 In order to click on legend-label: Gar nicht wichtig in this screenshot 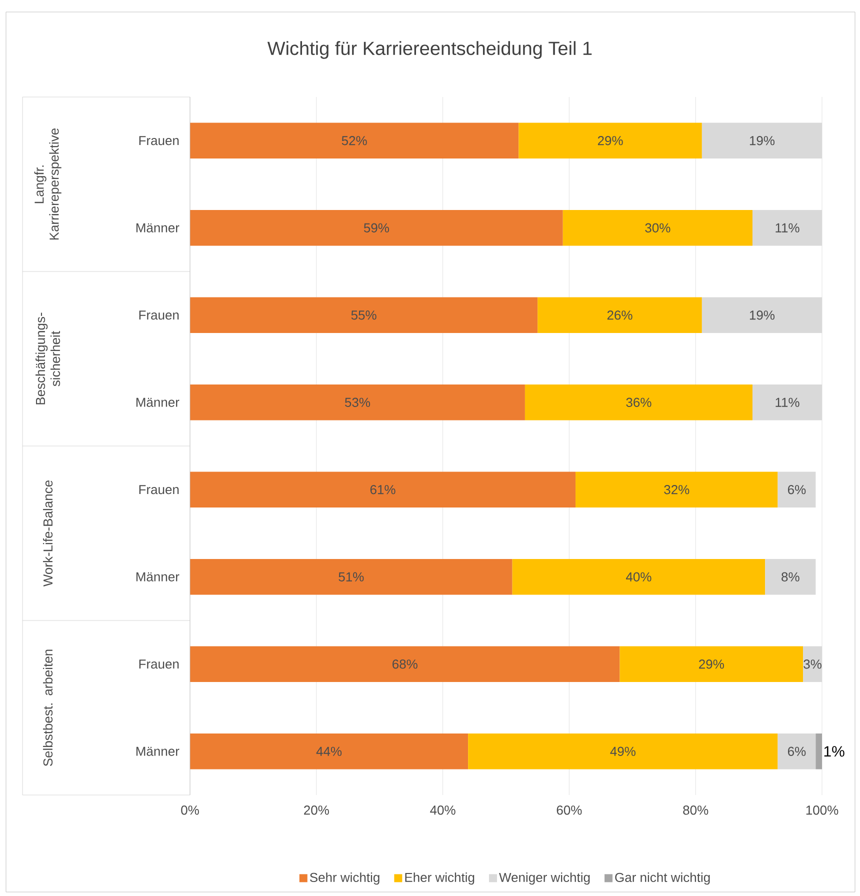, I will do `click(662, 878)`.